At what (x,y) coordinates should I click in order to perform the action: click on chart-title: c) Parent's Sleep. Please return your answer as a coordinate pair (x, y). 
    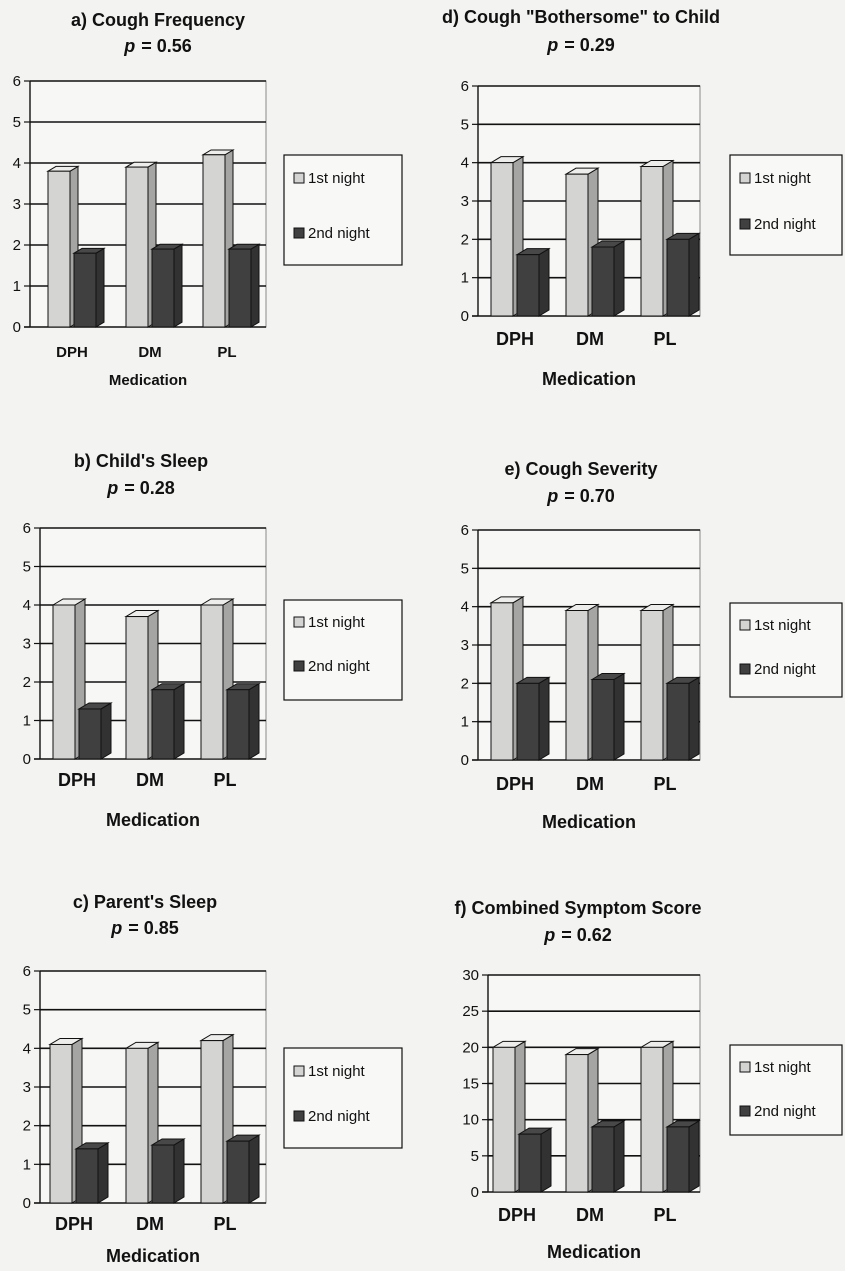
    Looking at the image, I should click on (145, 902).